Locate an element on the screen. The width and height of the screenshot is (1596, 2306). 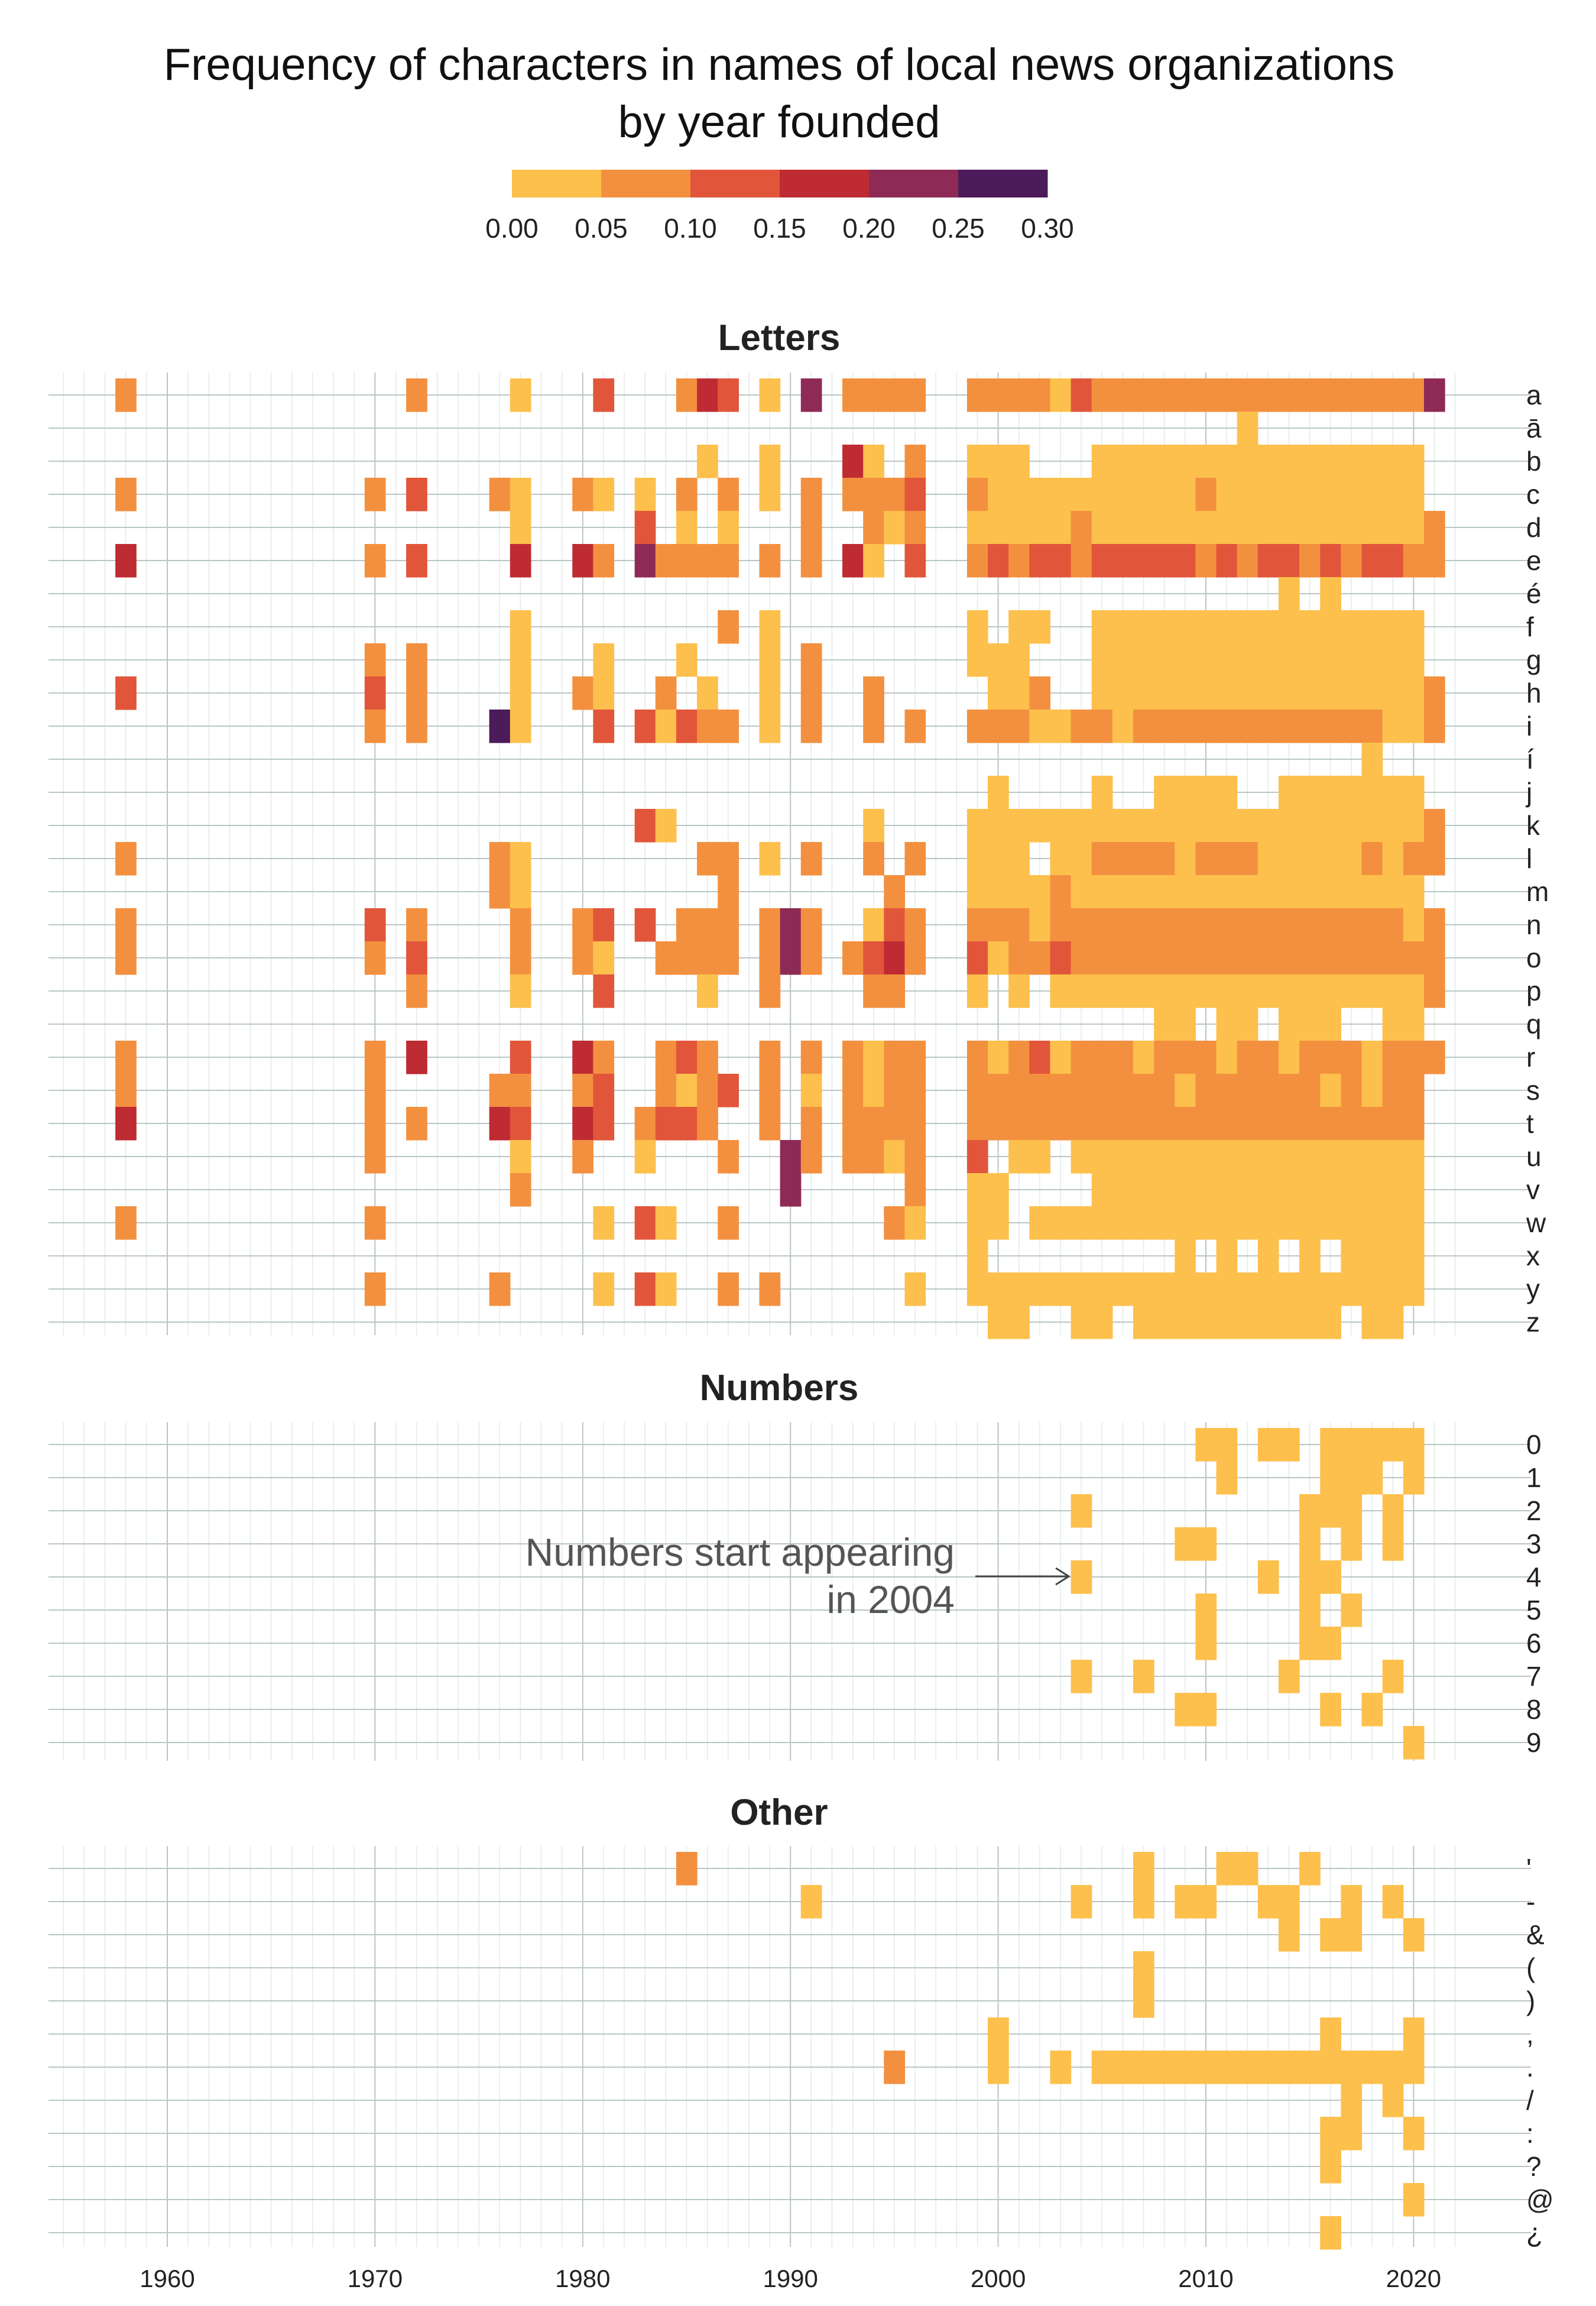
row-label: & is located at coordinates (1536, 1934).